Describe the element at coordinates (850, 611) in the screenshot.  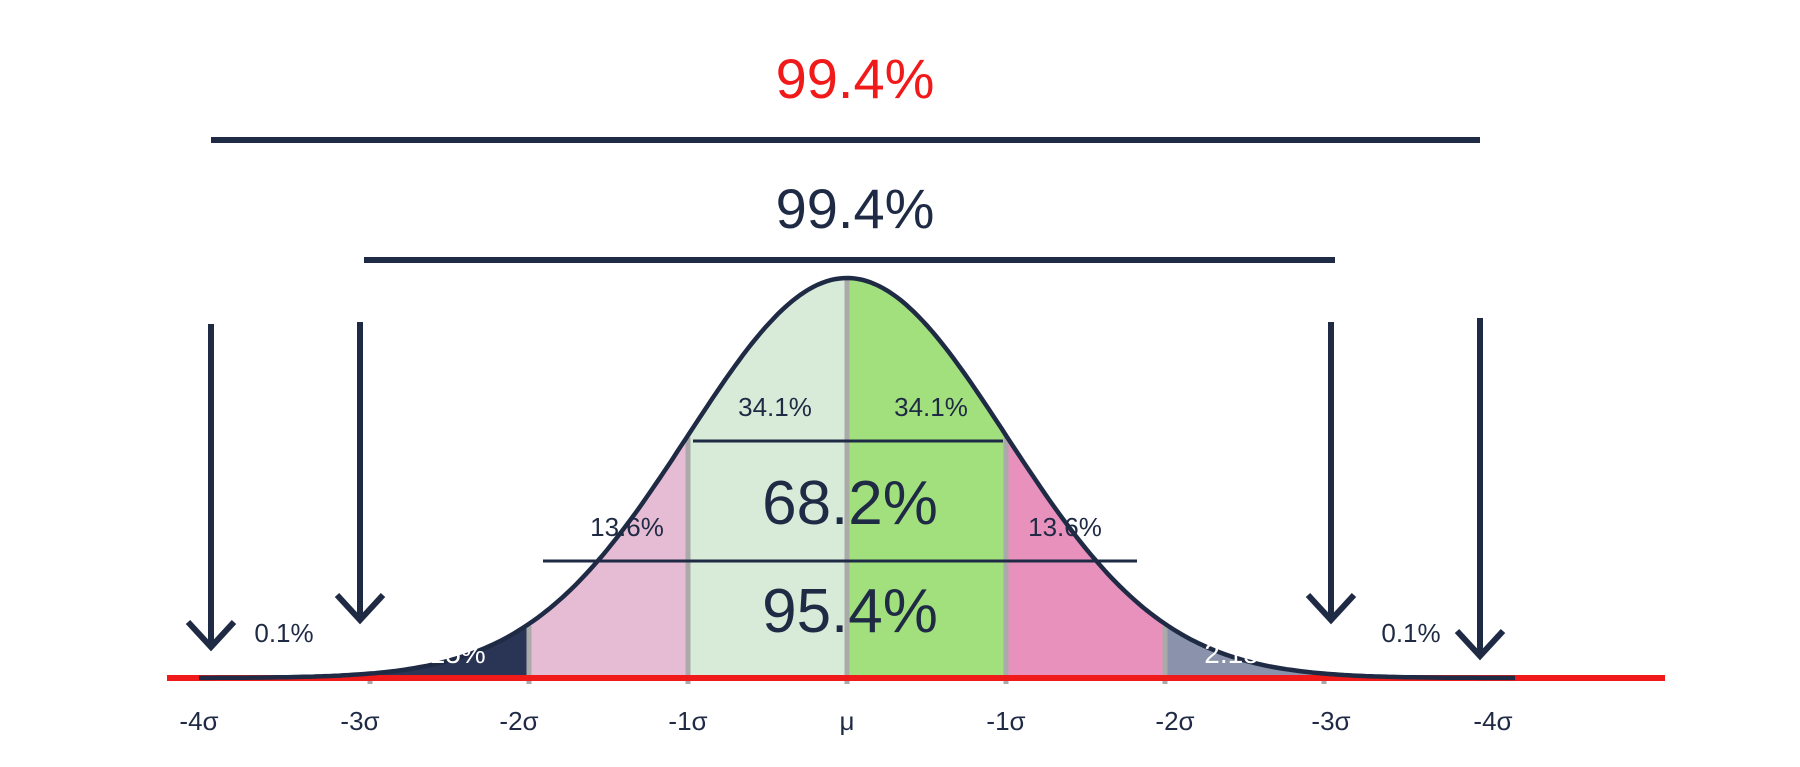
I see `center-lower-label: 95.4%` at that location.